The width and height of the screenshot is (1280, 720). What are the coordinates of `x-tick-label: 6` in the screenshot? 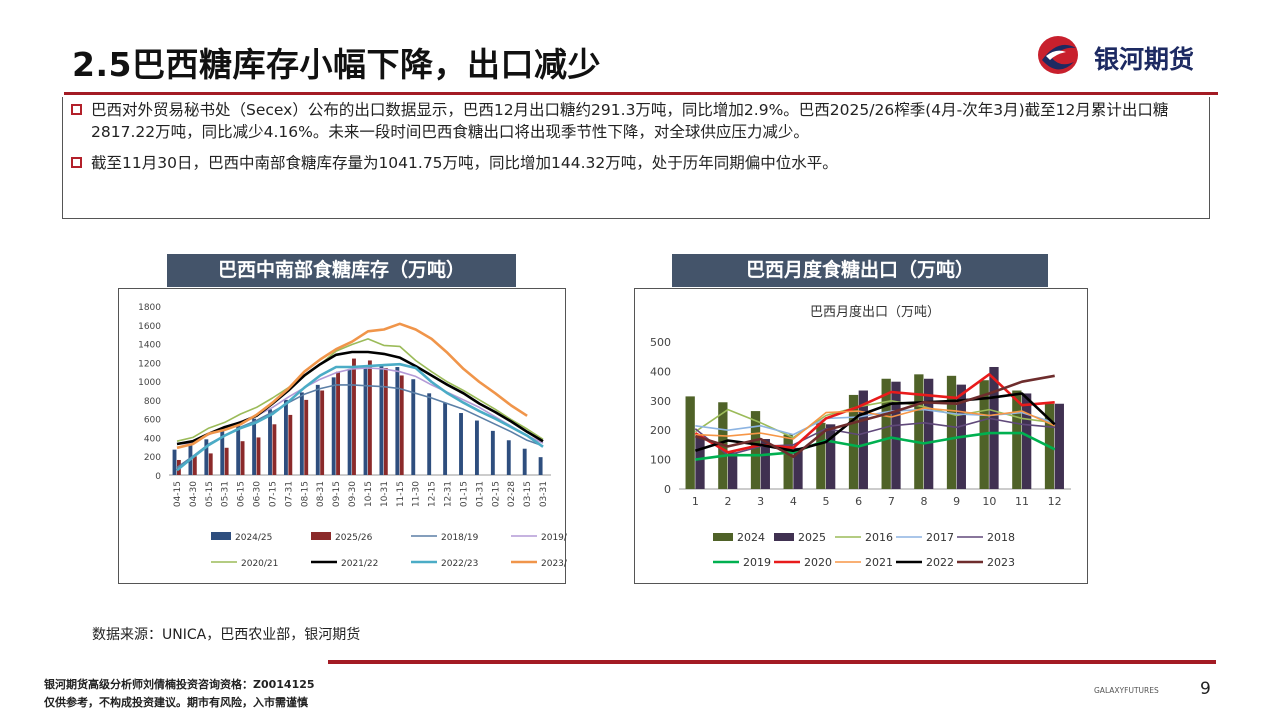 It's located at (858, 501).